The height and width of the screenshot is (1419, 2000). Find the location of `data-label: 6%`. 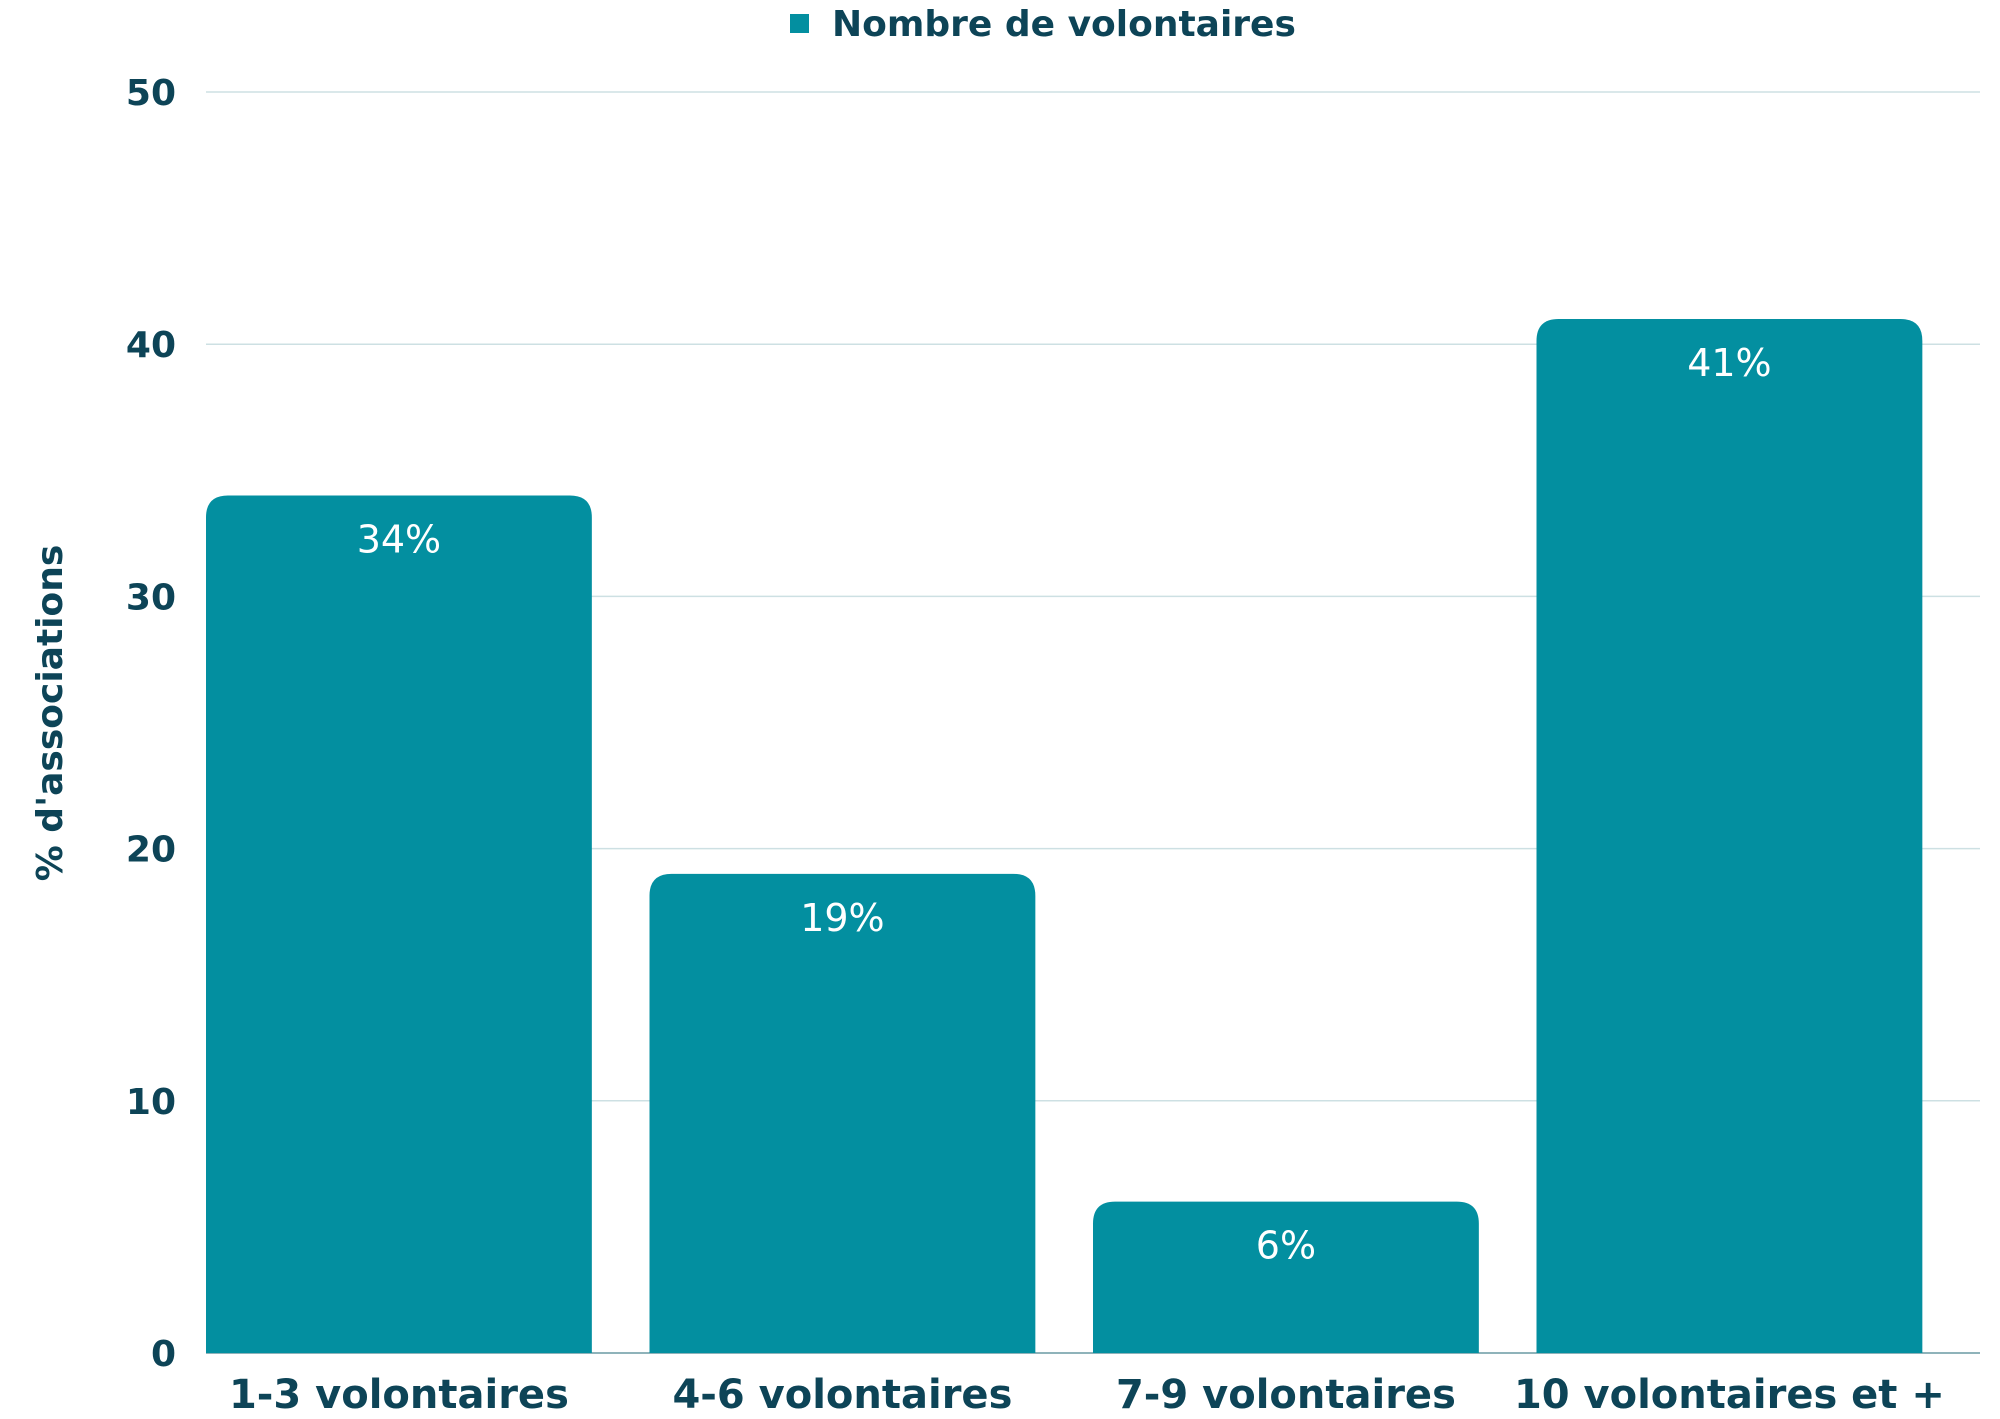

data-label: 6% is located at coordinates (1286, 1246).